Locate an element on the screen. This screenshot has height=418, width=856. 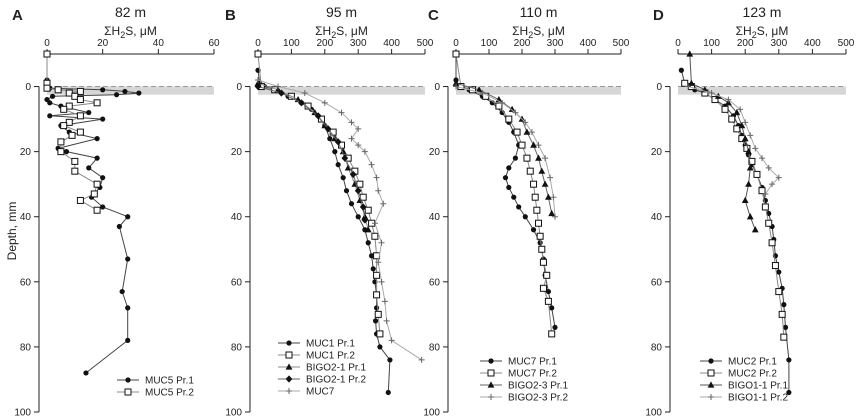
y-tick-label: 20 is located at coordinates (435, 152).